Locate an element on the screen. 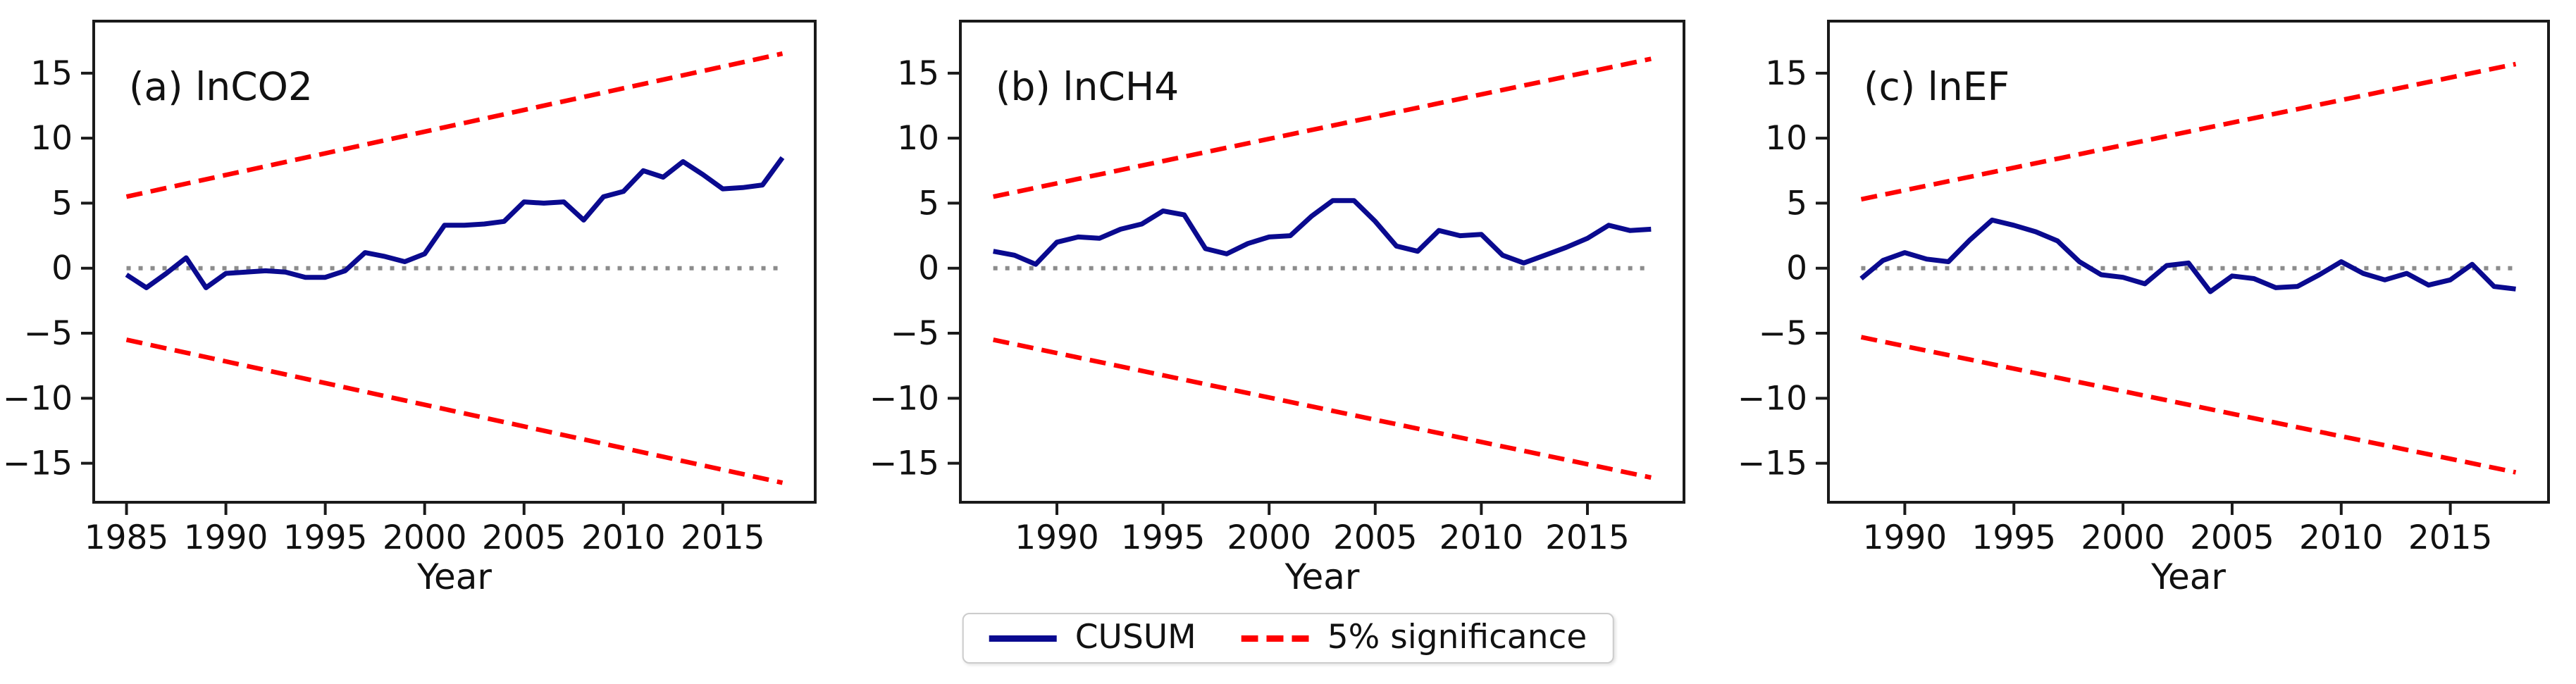 The width and height of the screenshot is (2576, 684). panel-a-significance-upper-line is located at coordinates (454, 125).